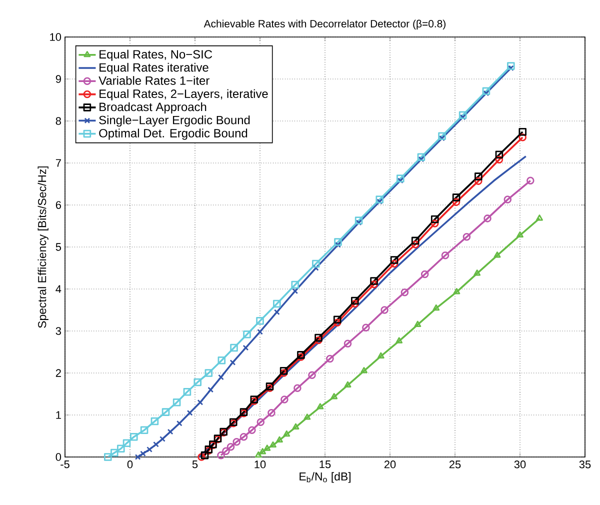 This screenshot has width=600, height=505. What do you see at coordinates (195, 464) in the screenshot?
I see `x-tick-label: 5` at bounding box center [195, 464].